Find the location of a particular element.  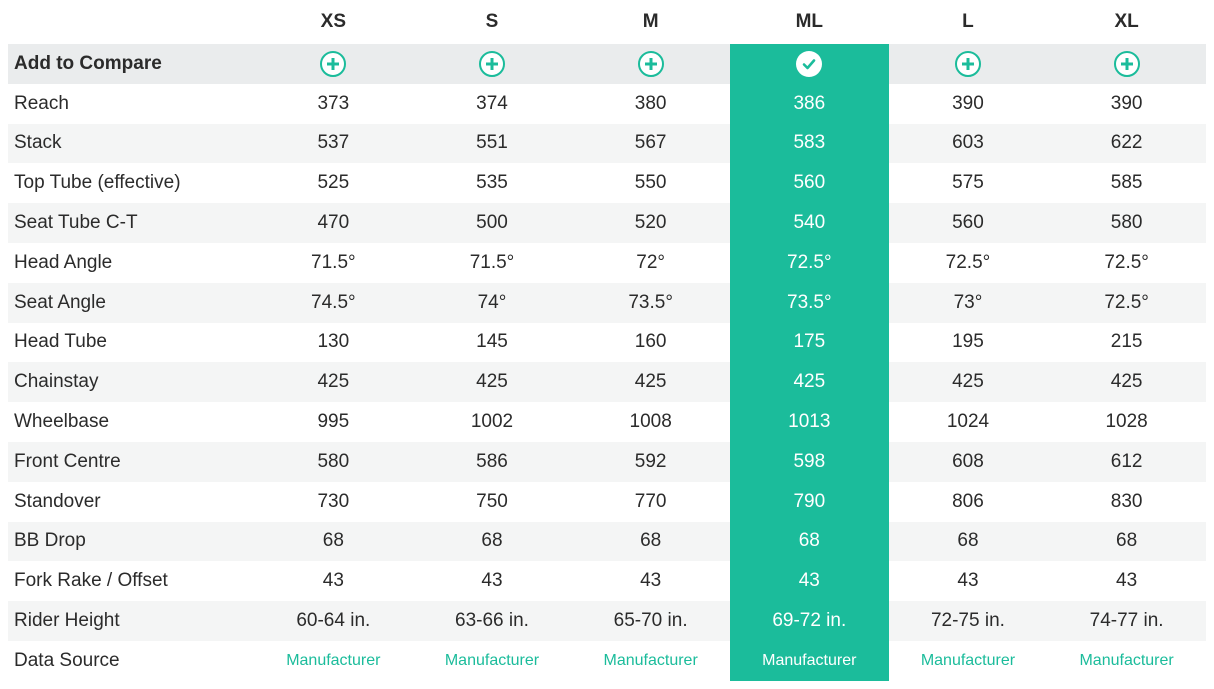

source-cell-s: Manufacturer is located at coordinates (492, 661).